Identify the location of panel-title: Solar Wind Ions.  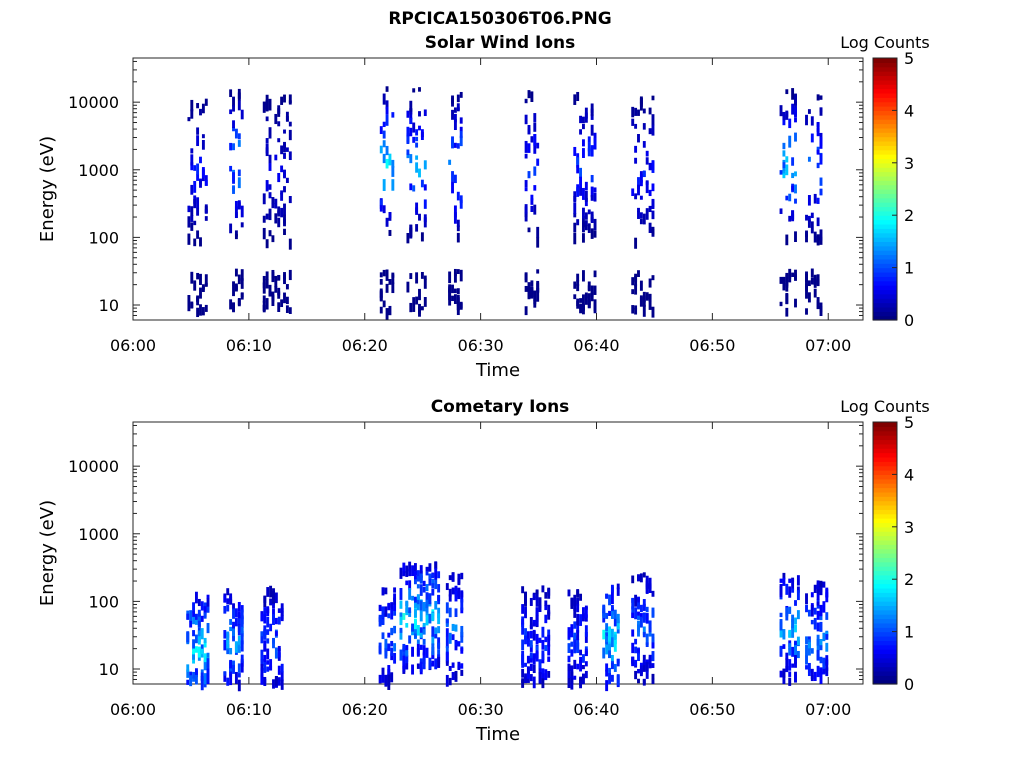
(500, 43).